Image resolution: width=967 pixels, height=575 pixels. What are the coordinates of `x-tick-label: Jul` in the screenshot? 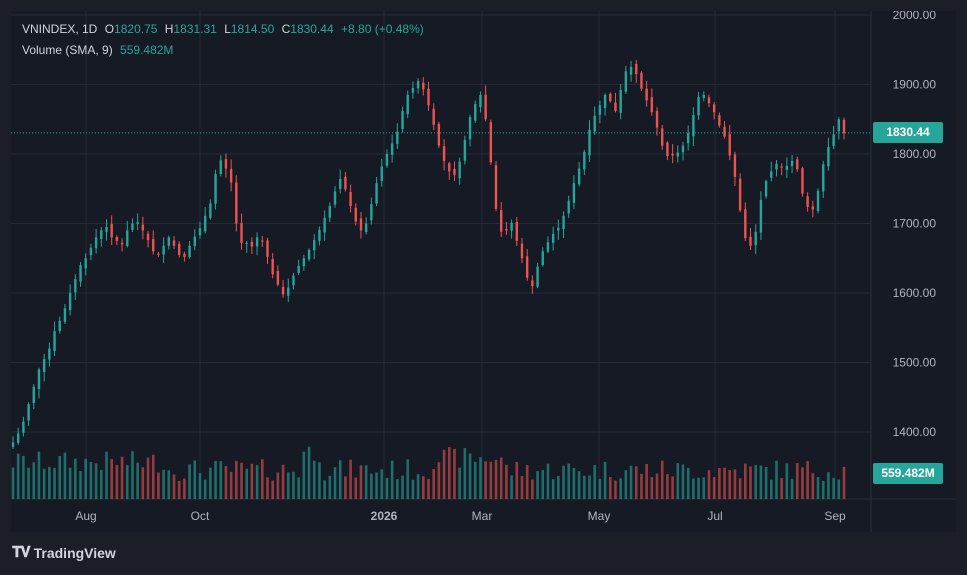 It's located at (714, 516).